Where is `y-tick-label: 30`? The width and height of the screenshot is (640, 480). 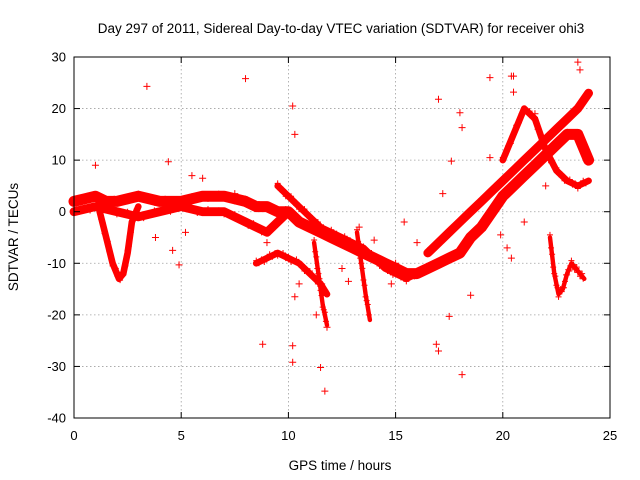
y-tick-label: 30 is located at coordinates (59, 57).